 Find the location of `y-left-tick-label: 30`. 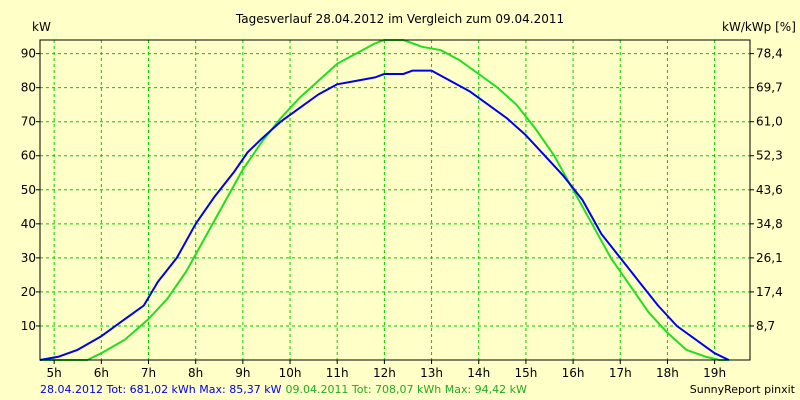

y-left-tick-label: 30 is located at coordinates (28, 258).